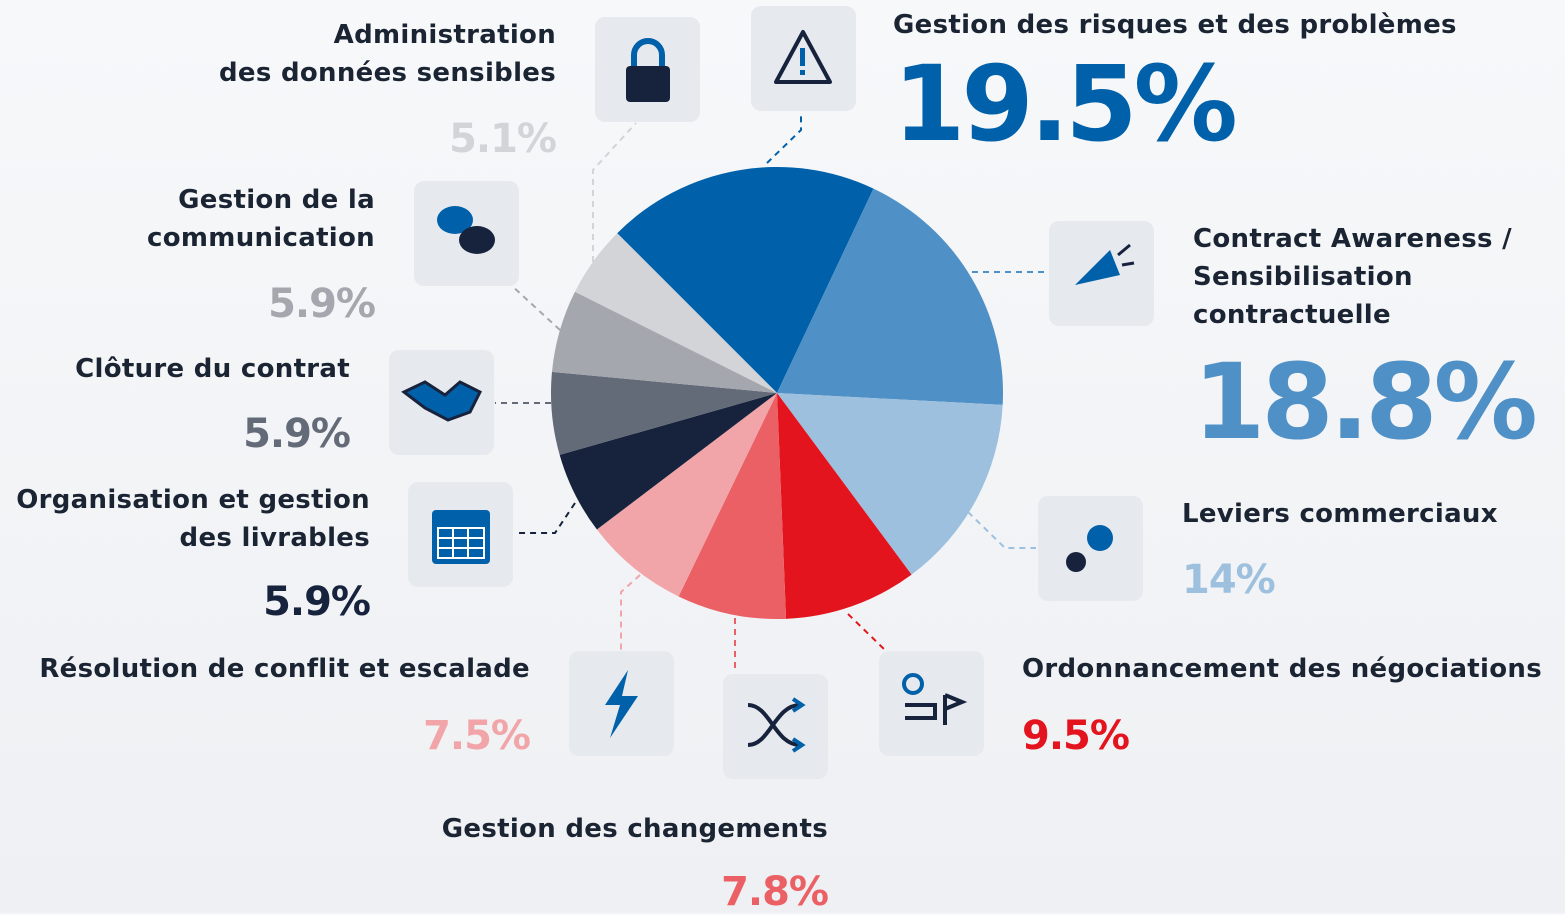 Image resolution: width=1565 pixels, height=915 pixels. What do you see at coordinates (648, 52) in the screenshot?
I see `lock-shackle` at bounding box center [648, 52].